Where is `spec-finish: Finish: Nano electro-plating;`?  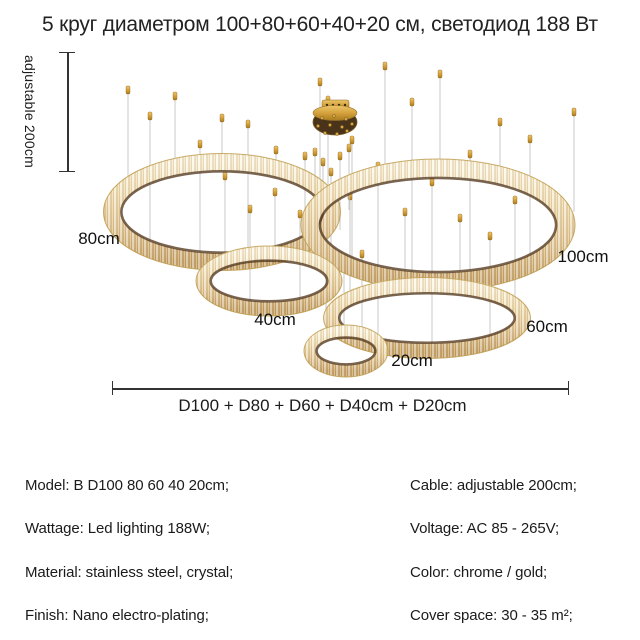
spec-finish: Finish: Nano electro-plating; is located at coordinates (117, 615).